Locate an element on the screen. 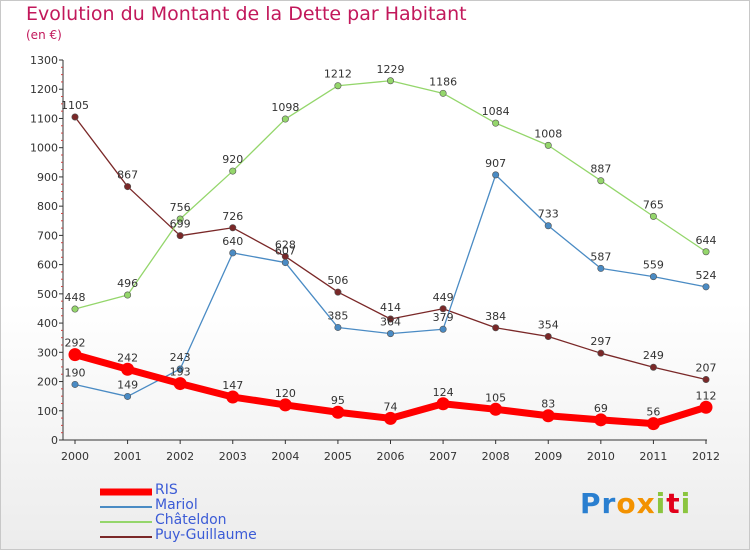 Image resolution: width=750 pixels, height=550 pixels. logo-letter: t is located at coordinates (673, 503).